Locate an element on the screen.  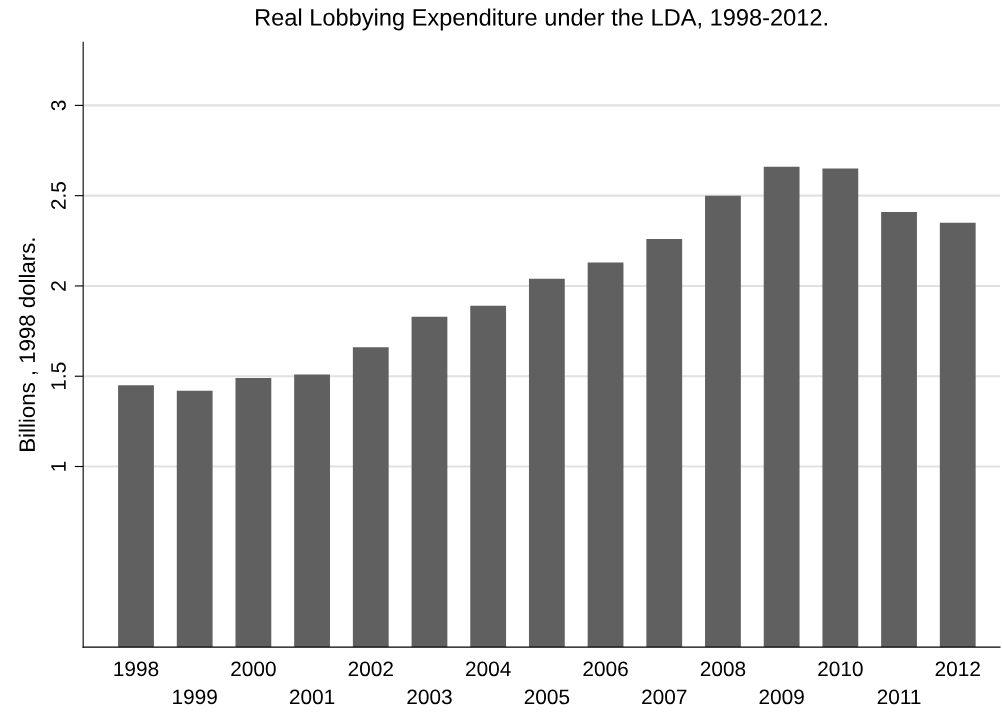
x-tick-label: 2006 is located at coordinates (605, 669).